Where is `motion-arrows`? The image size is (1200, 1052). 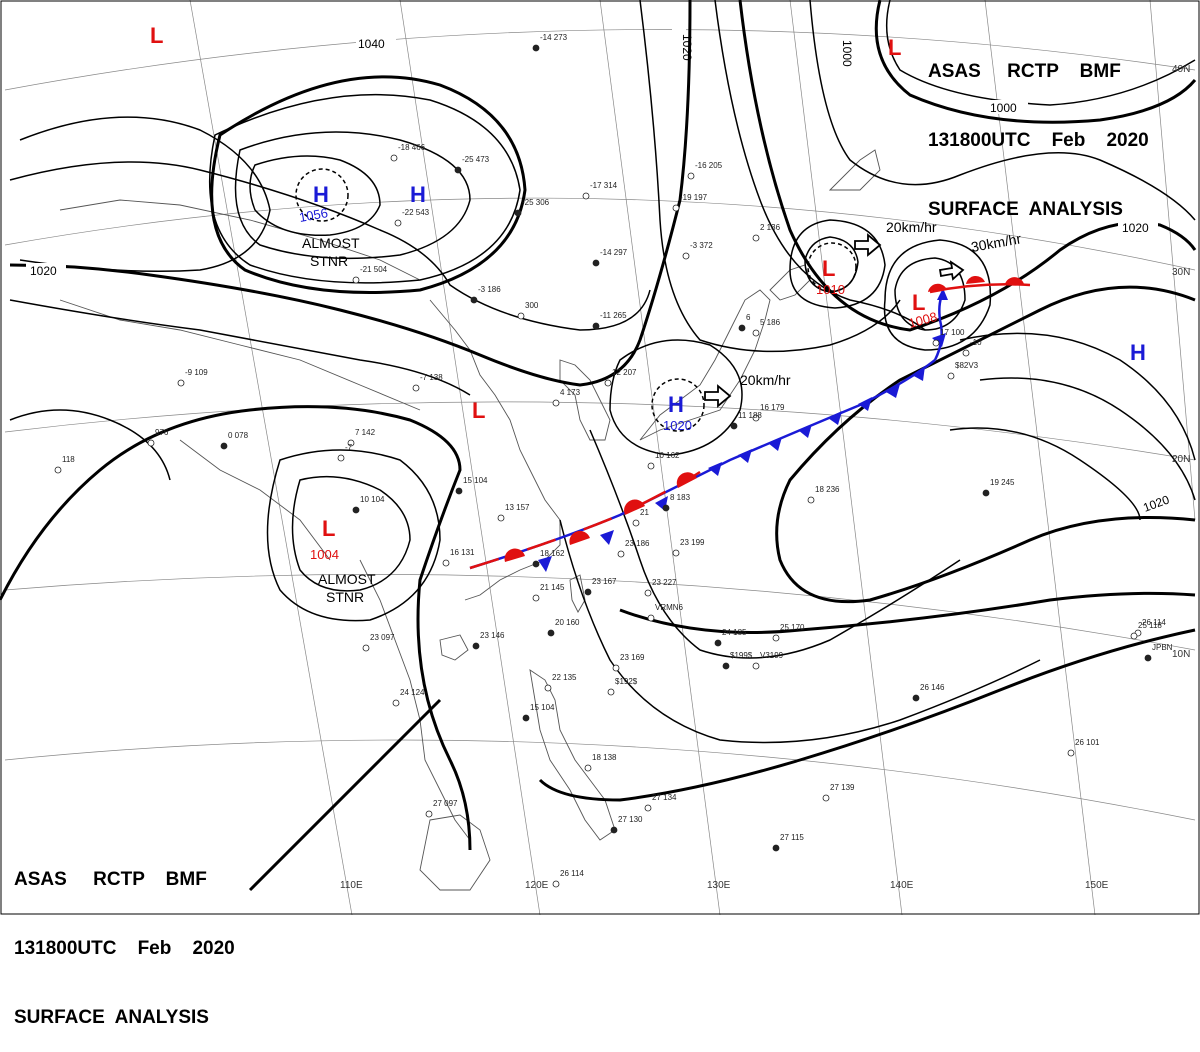 motion-arrows is located at coordinates (834, 320).